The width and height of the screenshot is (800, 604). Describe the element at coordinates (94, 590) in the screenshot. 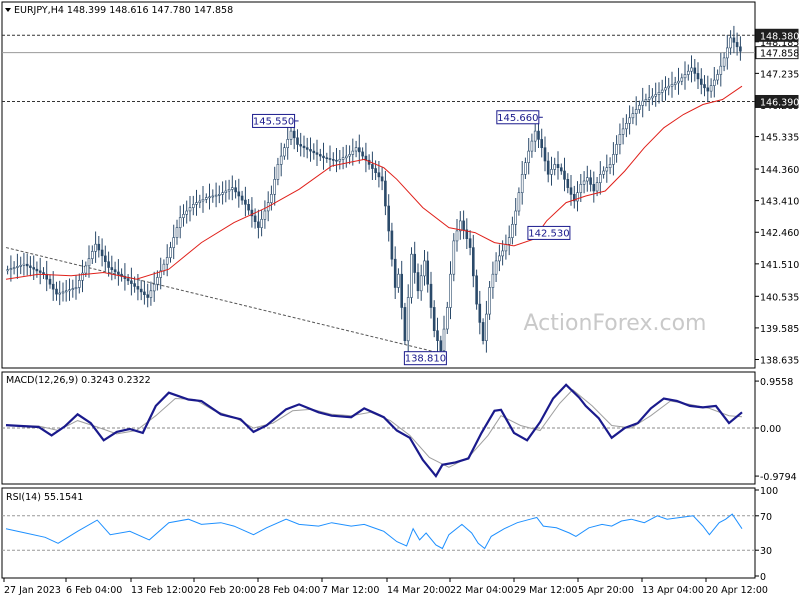

I see `time-tick-label: 6 Feb 04:00` at that location.